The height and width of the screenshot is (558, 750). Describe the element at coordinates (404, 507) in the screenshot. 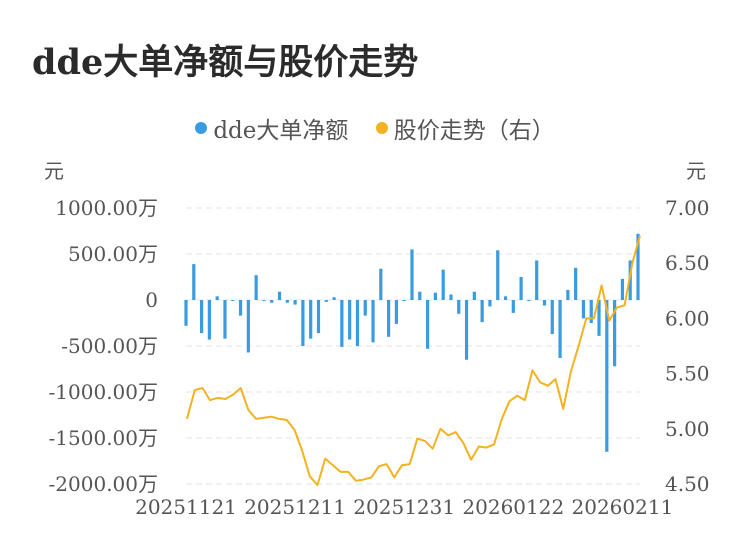

I see `x-tick-label: 20251231` at that location.